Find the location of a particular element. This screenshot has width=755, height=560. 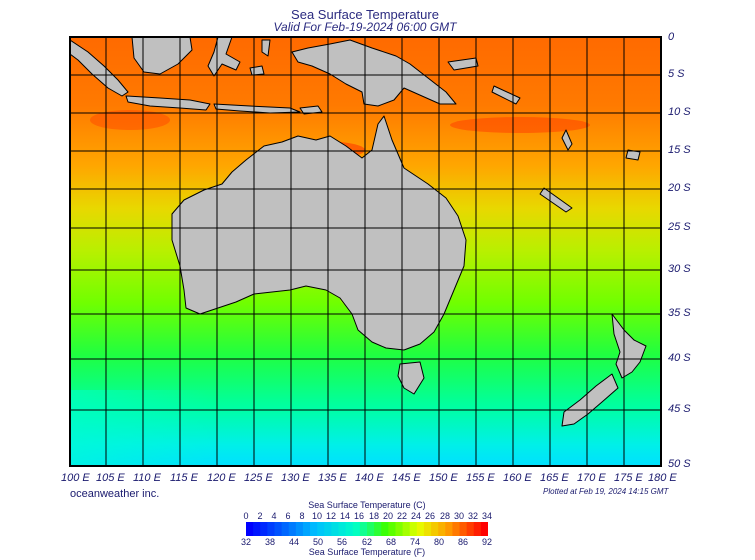

lon-label: 170 E is located at coordinates (591, 478).